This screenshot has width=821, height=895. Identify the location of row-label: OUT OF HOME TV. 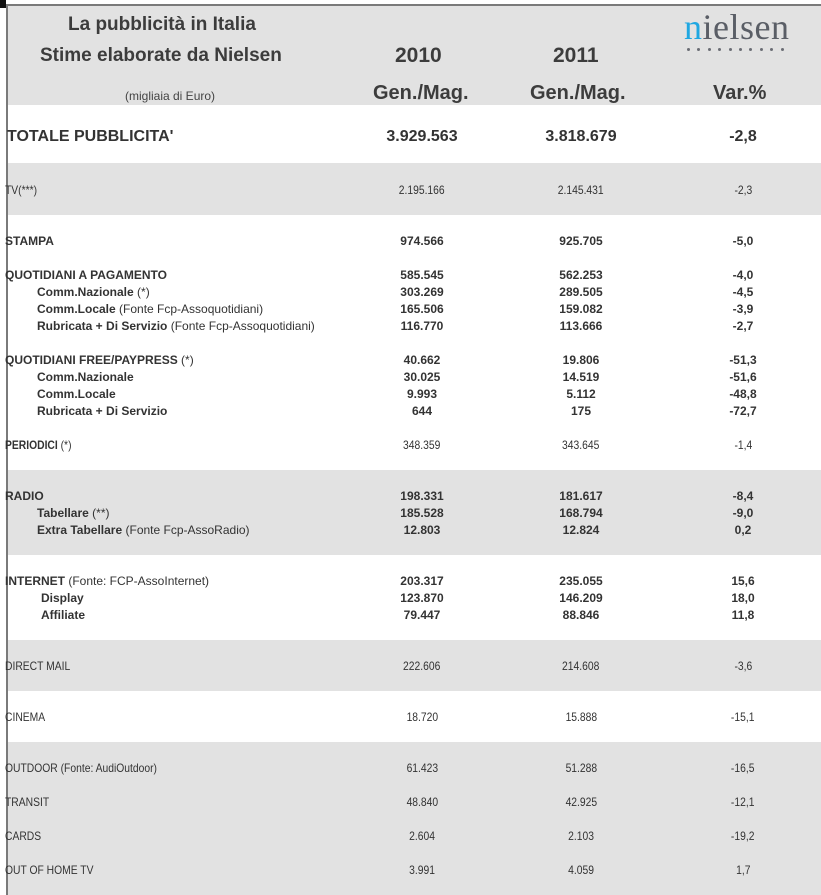
(49, 870).